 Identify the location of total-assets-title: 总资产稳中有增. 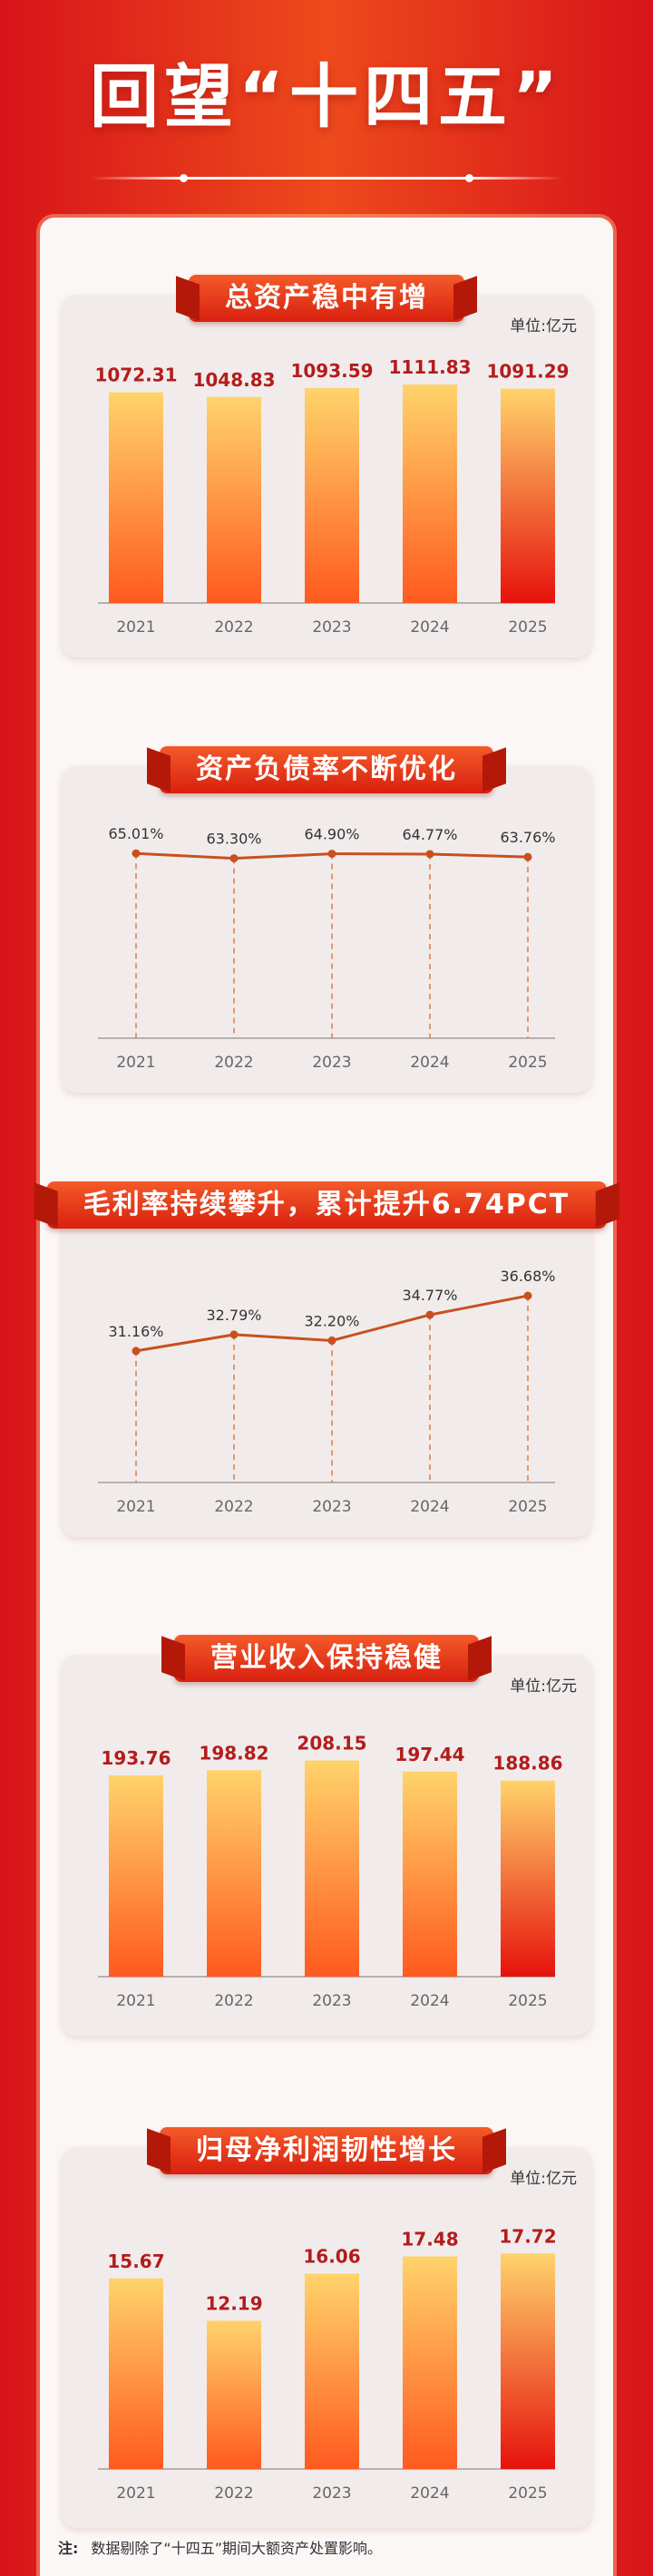
(326, 298).